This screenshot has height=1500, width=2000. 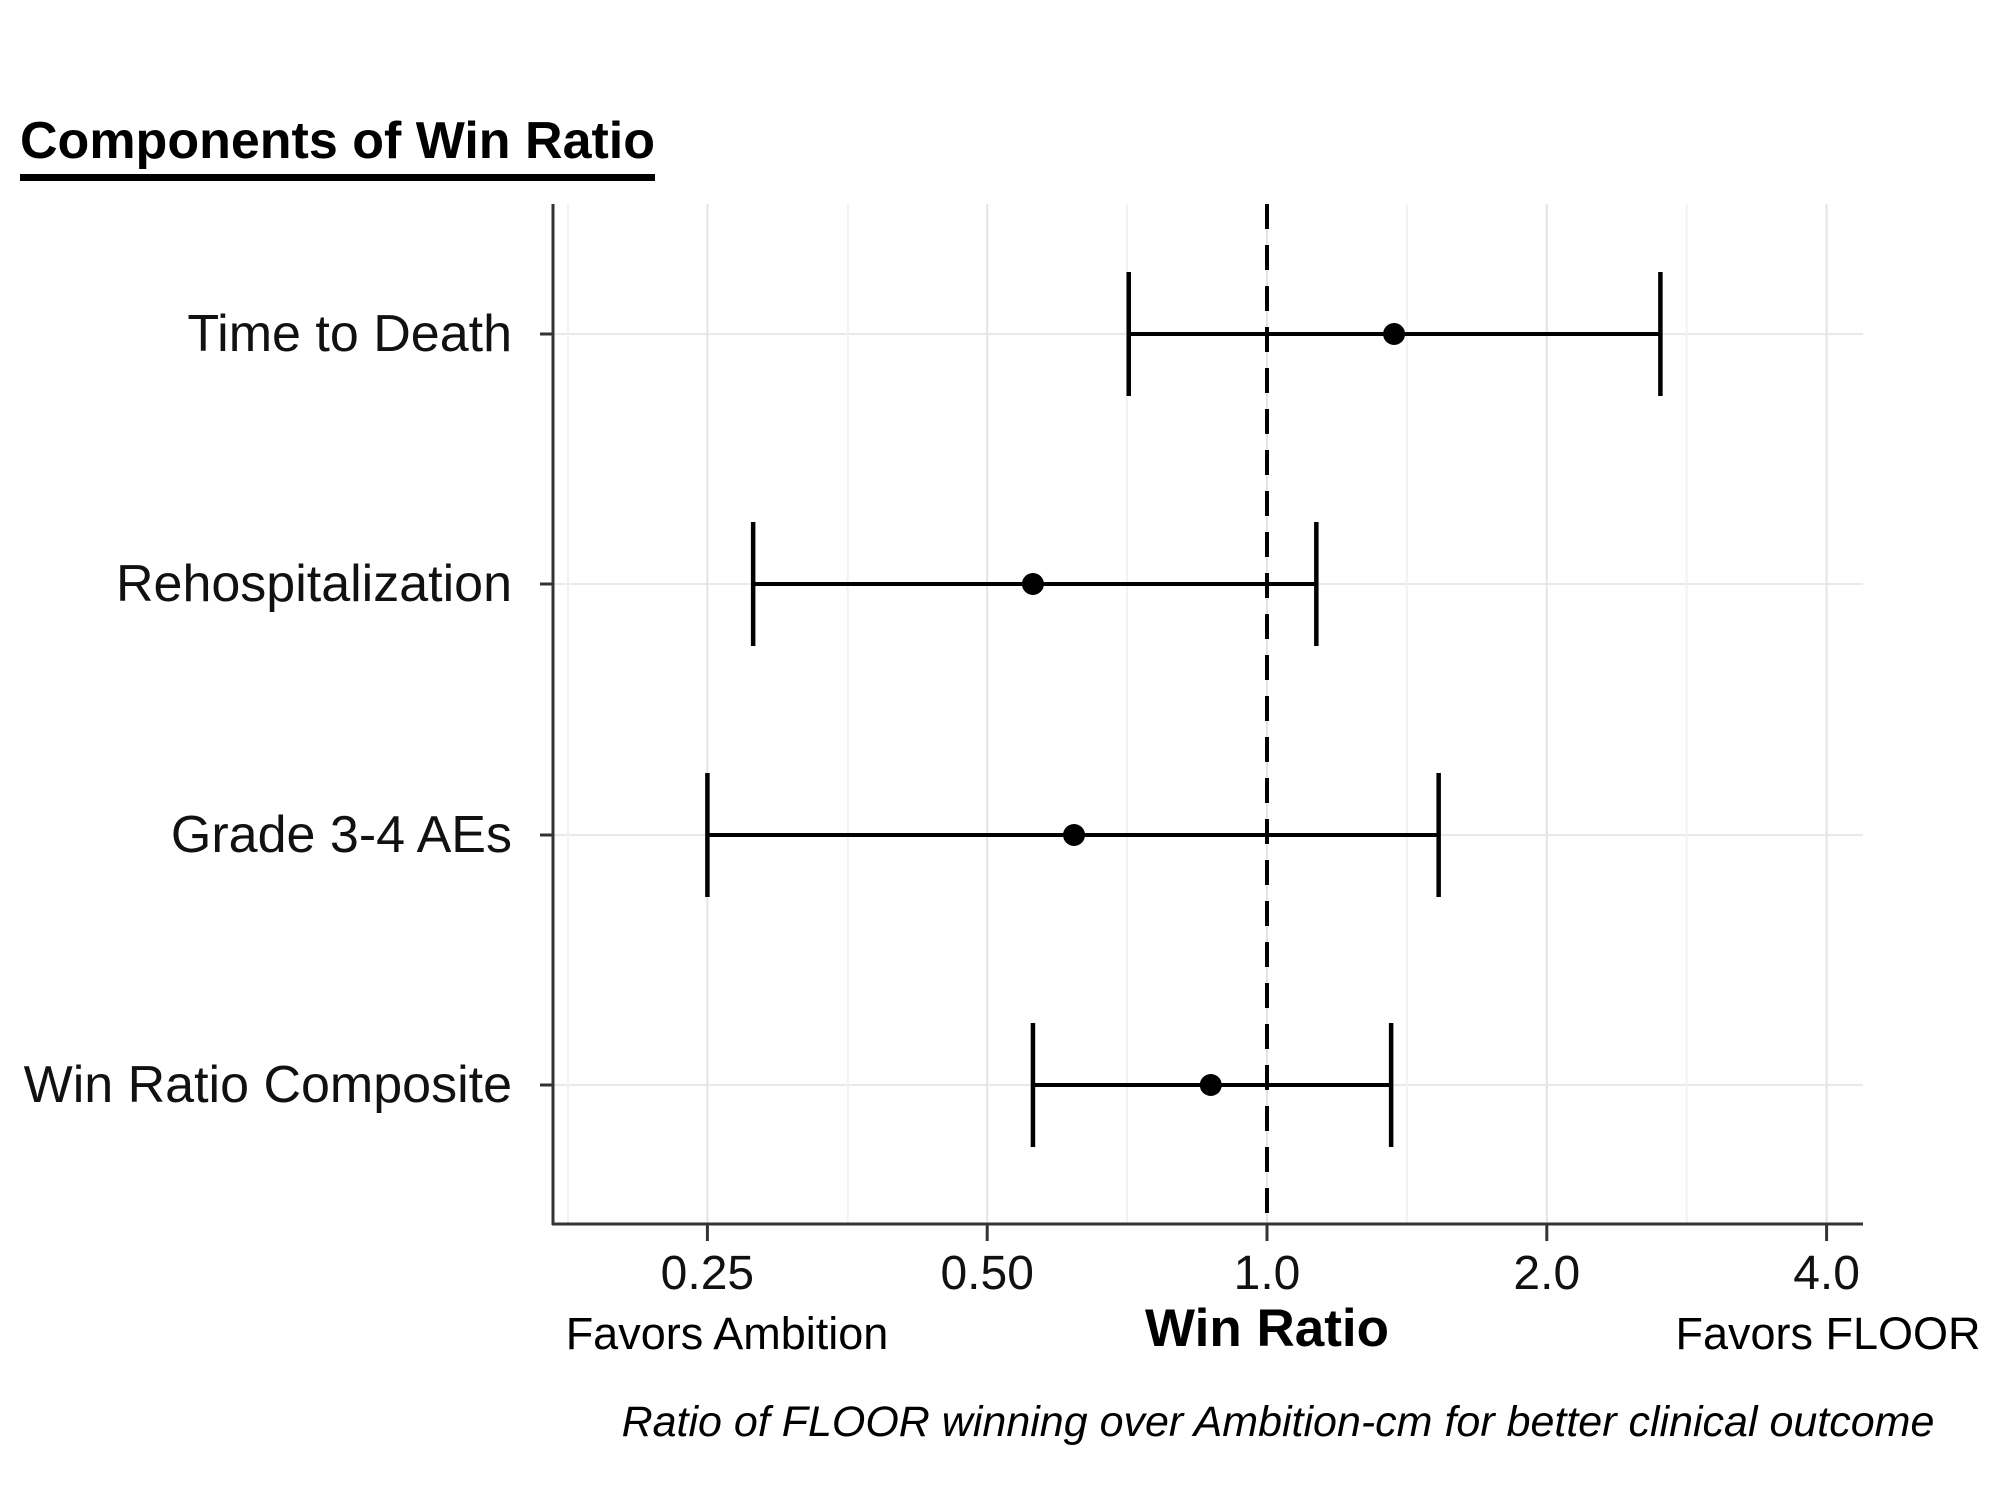 I want to click on row-label-3: Win Ratio Composite, so click(x=267, y=1085).